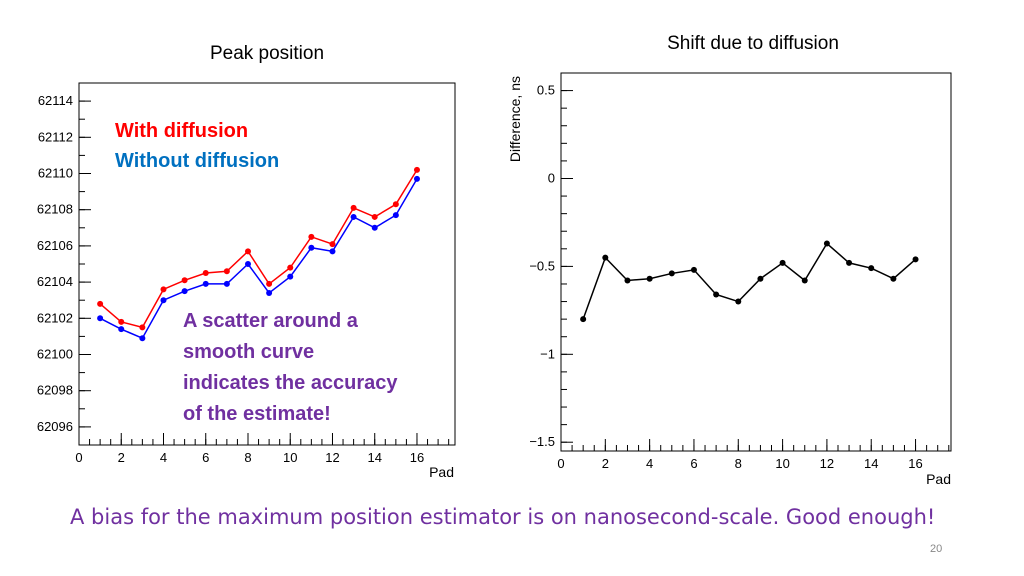  Describe the element at coordinates (753, 43) in the screenshot. I see `chart-title: Shift due to diffusion` at that location.